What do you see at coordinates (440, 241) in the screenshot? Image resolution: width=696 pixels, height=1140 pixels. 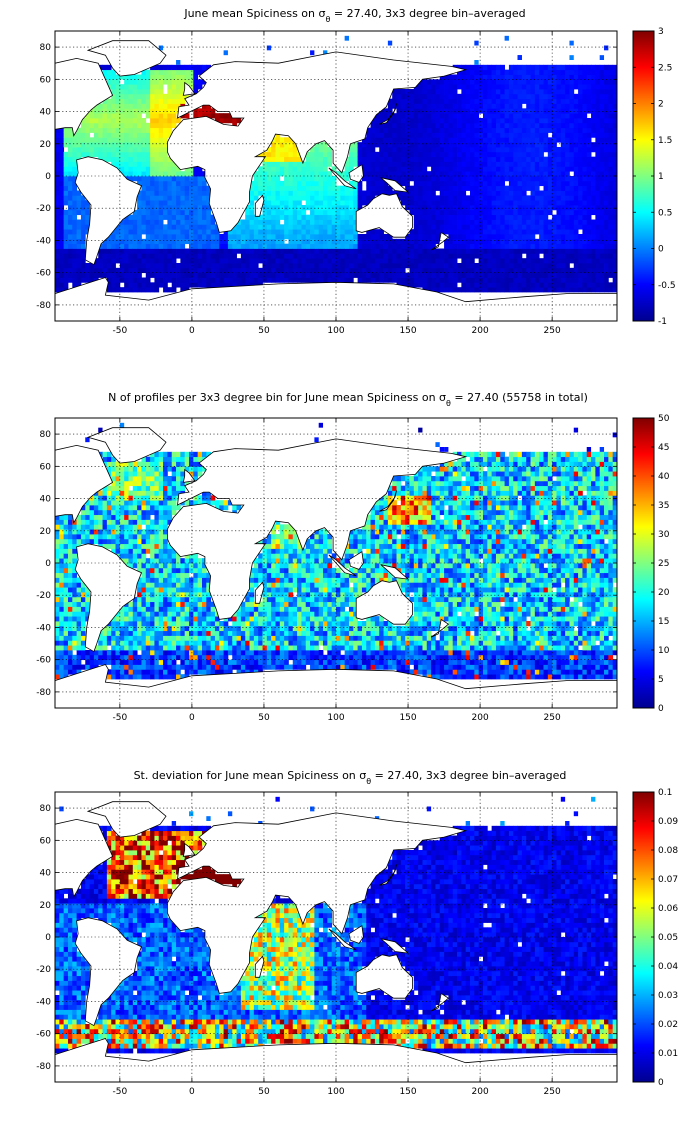 I see `landmass` at bounding box center [440, 241].